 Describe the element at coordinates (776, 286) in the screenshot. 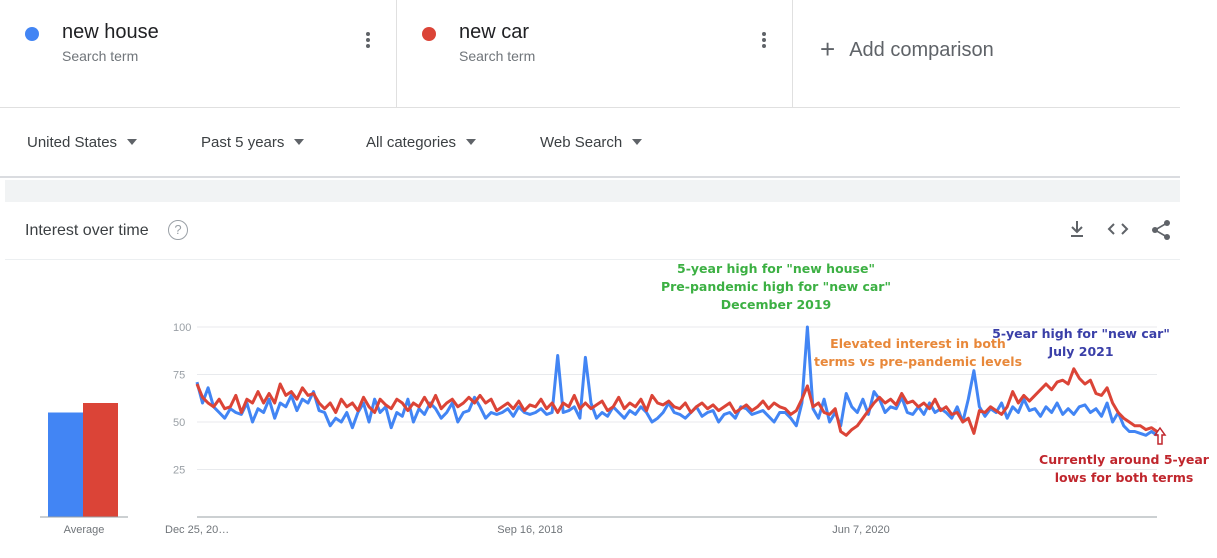

I see `annotation-text: Pre-pandemic high for "new car"` at that location.